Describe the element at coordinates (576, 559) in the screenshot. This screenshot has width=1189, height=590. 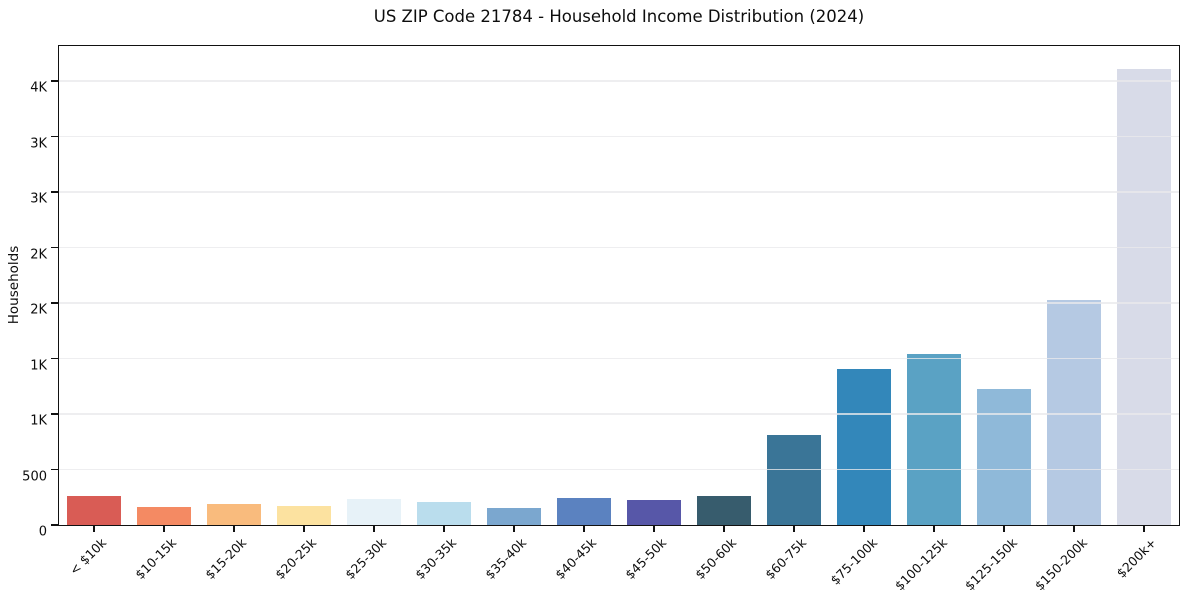
I see `x-tick-label: $40-45k` at that location.